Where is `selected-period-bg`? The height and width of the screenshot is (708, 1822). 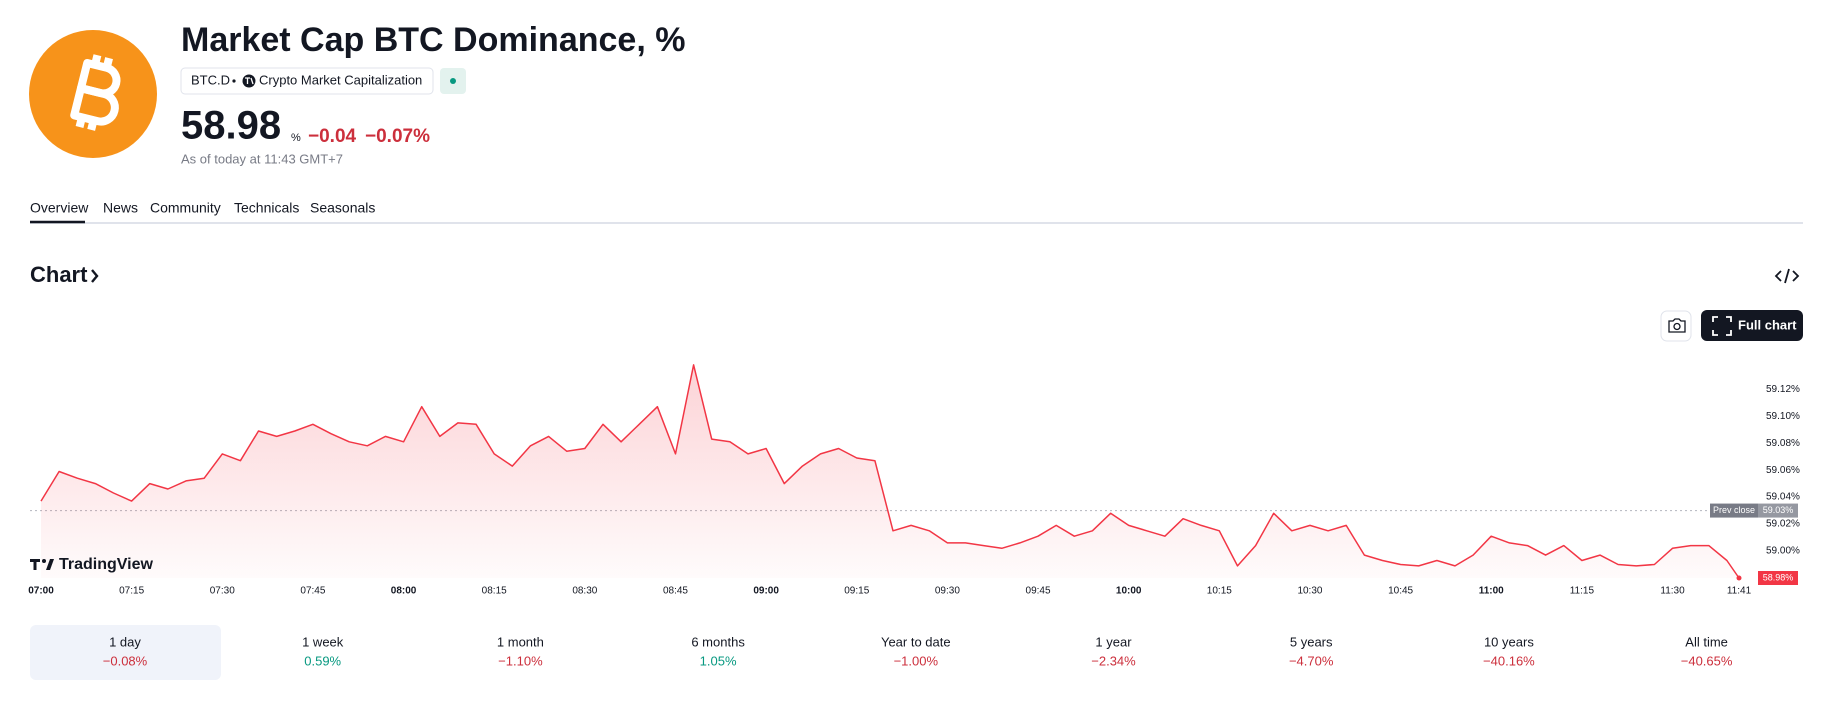 selected-period-bg is located at coordinates (125, 652).